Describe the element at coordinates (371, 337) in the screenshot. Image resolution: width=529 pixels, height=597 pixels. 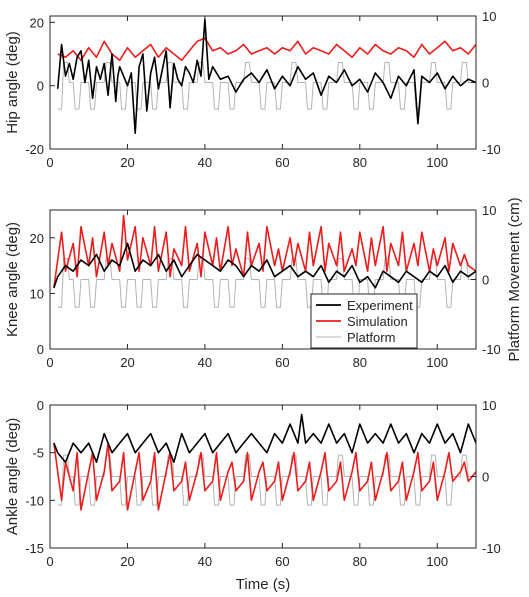
I see `legend-entry-label: Platform` at that location.